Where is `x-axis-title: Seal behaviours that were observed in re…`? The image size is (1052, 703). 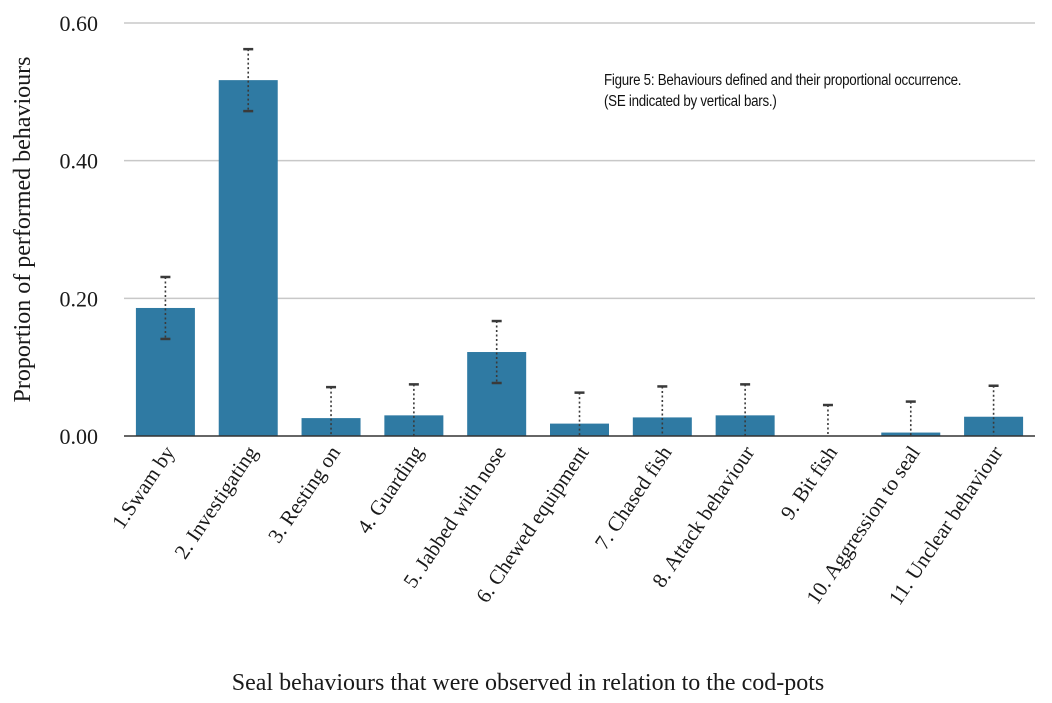 x-axis-title: Seal behaviours that were observed in re… is located at coordinates (528, 683).